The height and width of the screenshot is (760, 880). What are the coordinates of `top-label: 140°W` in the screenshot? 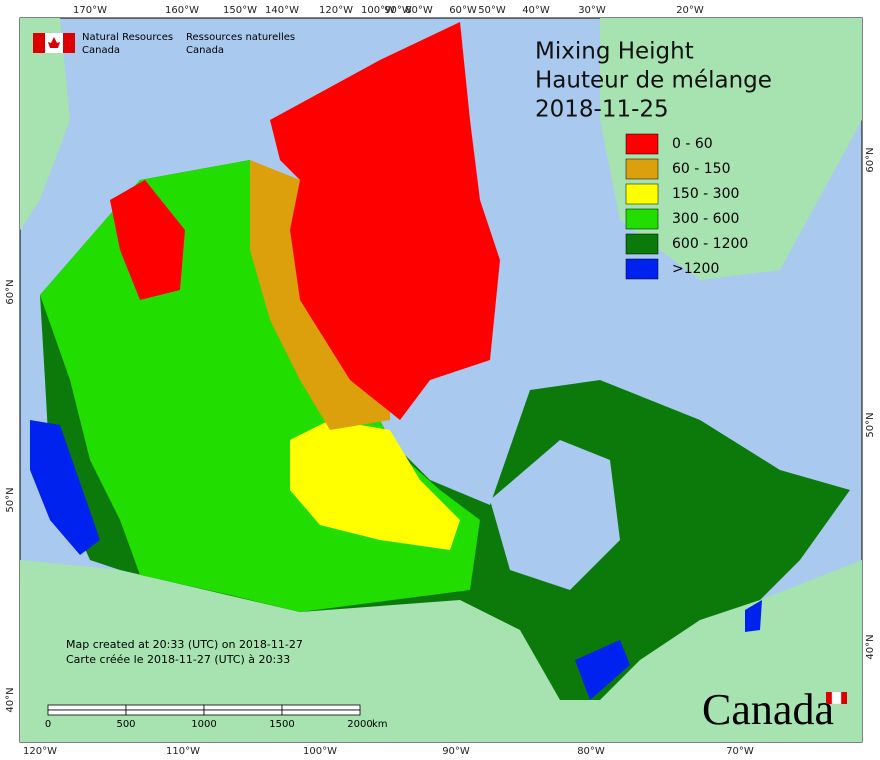 It's located at (282, 10).